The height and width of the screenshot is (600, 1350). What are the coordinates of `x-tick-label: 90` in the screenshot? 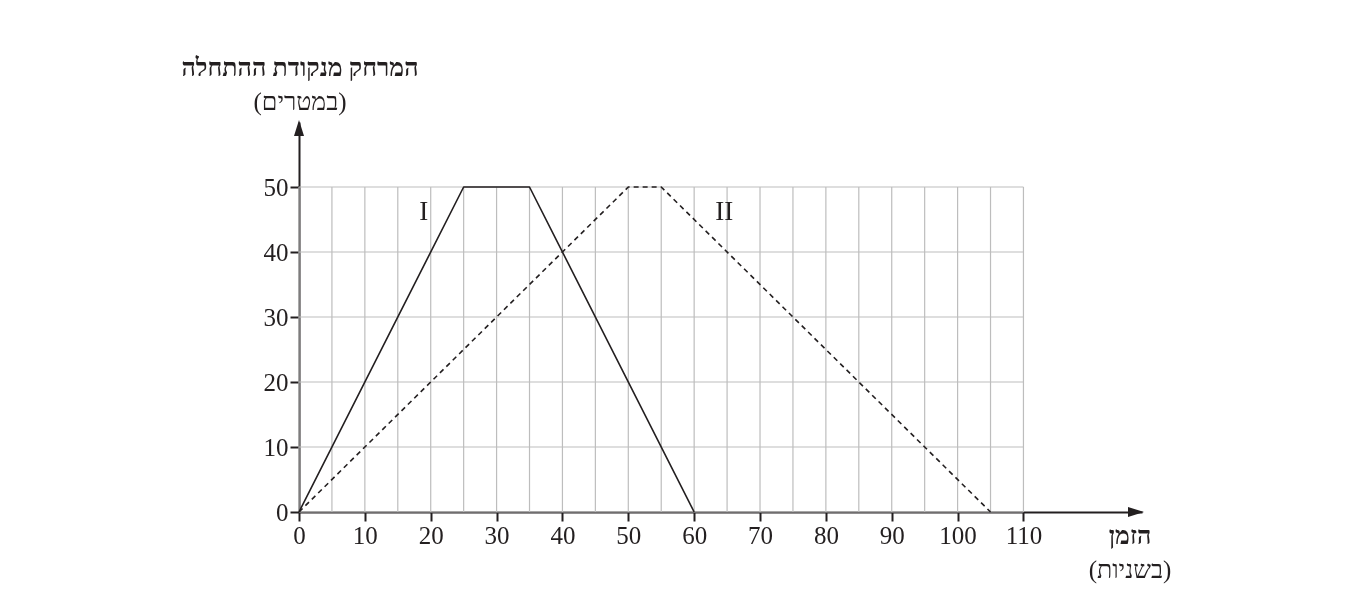 It's located at (892, 535).